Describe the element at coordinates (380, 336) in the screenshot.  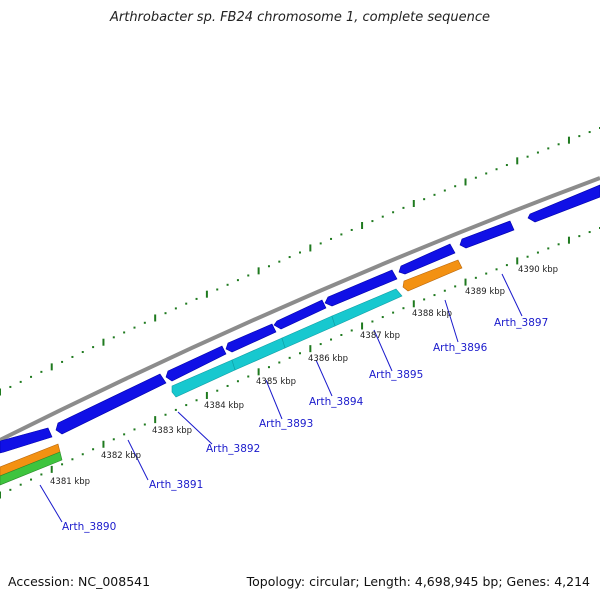
I see `kbp-label: 4387 kbp` at that location.